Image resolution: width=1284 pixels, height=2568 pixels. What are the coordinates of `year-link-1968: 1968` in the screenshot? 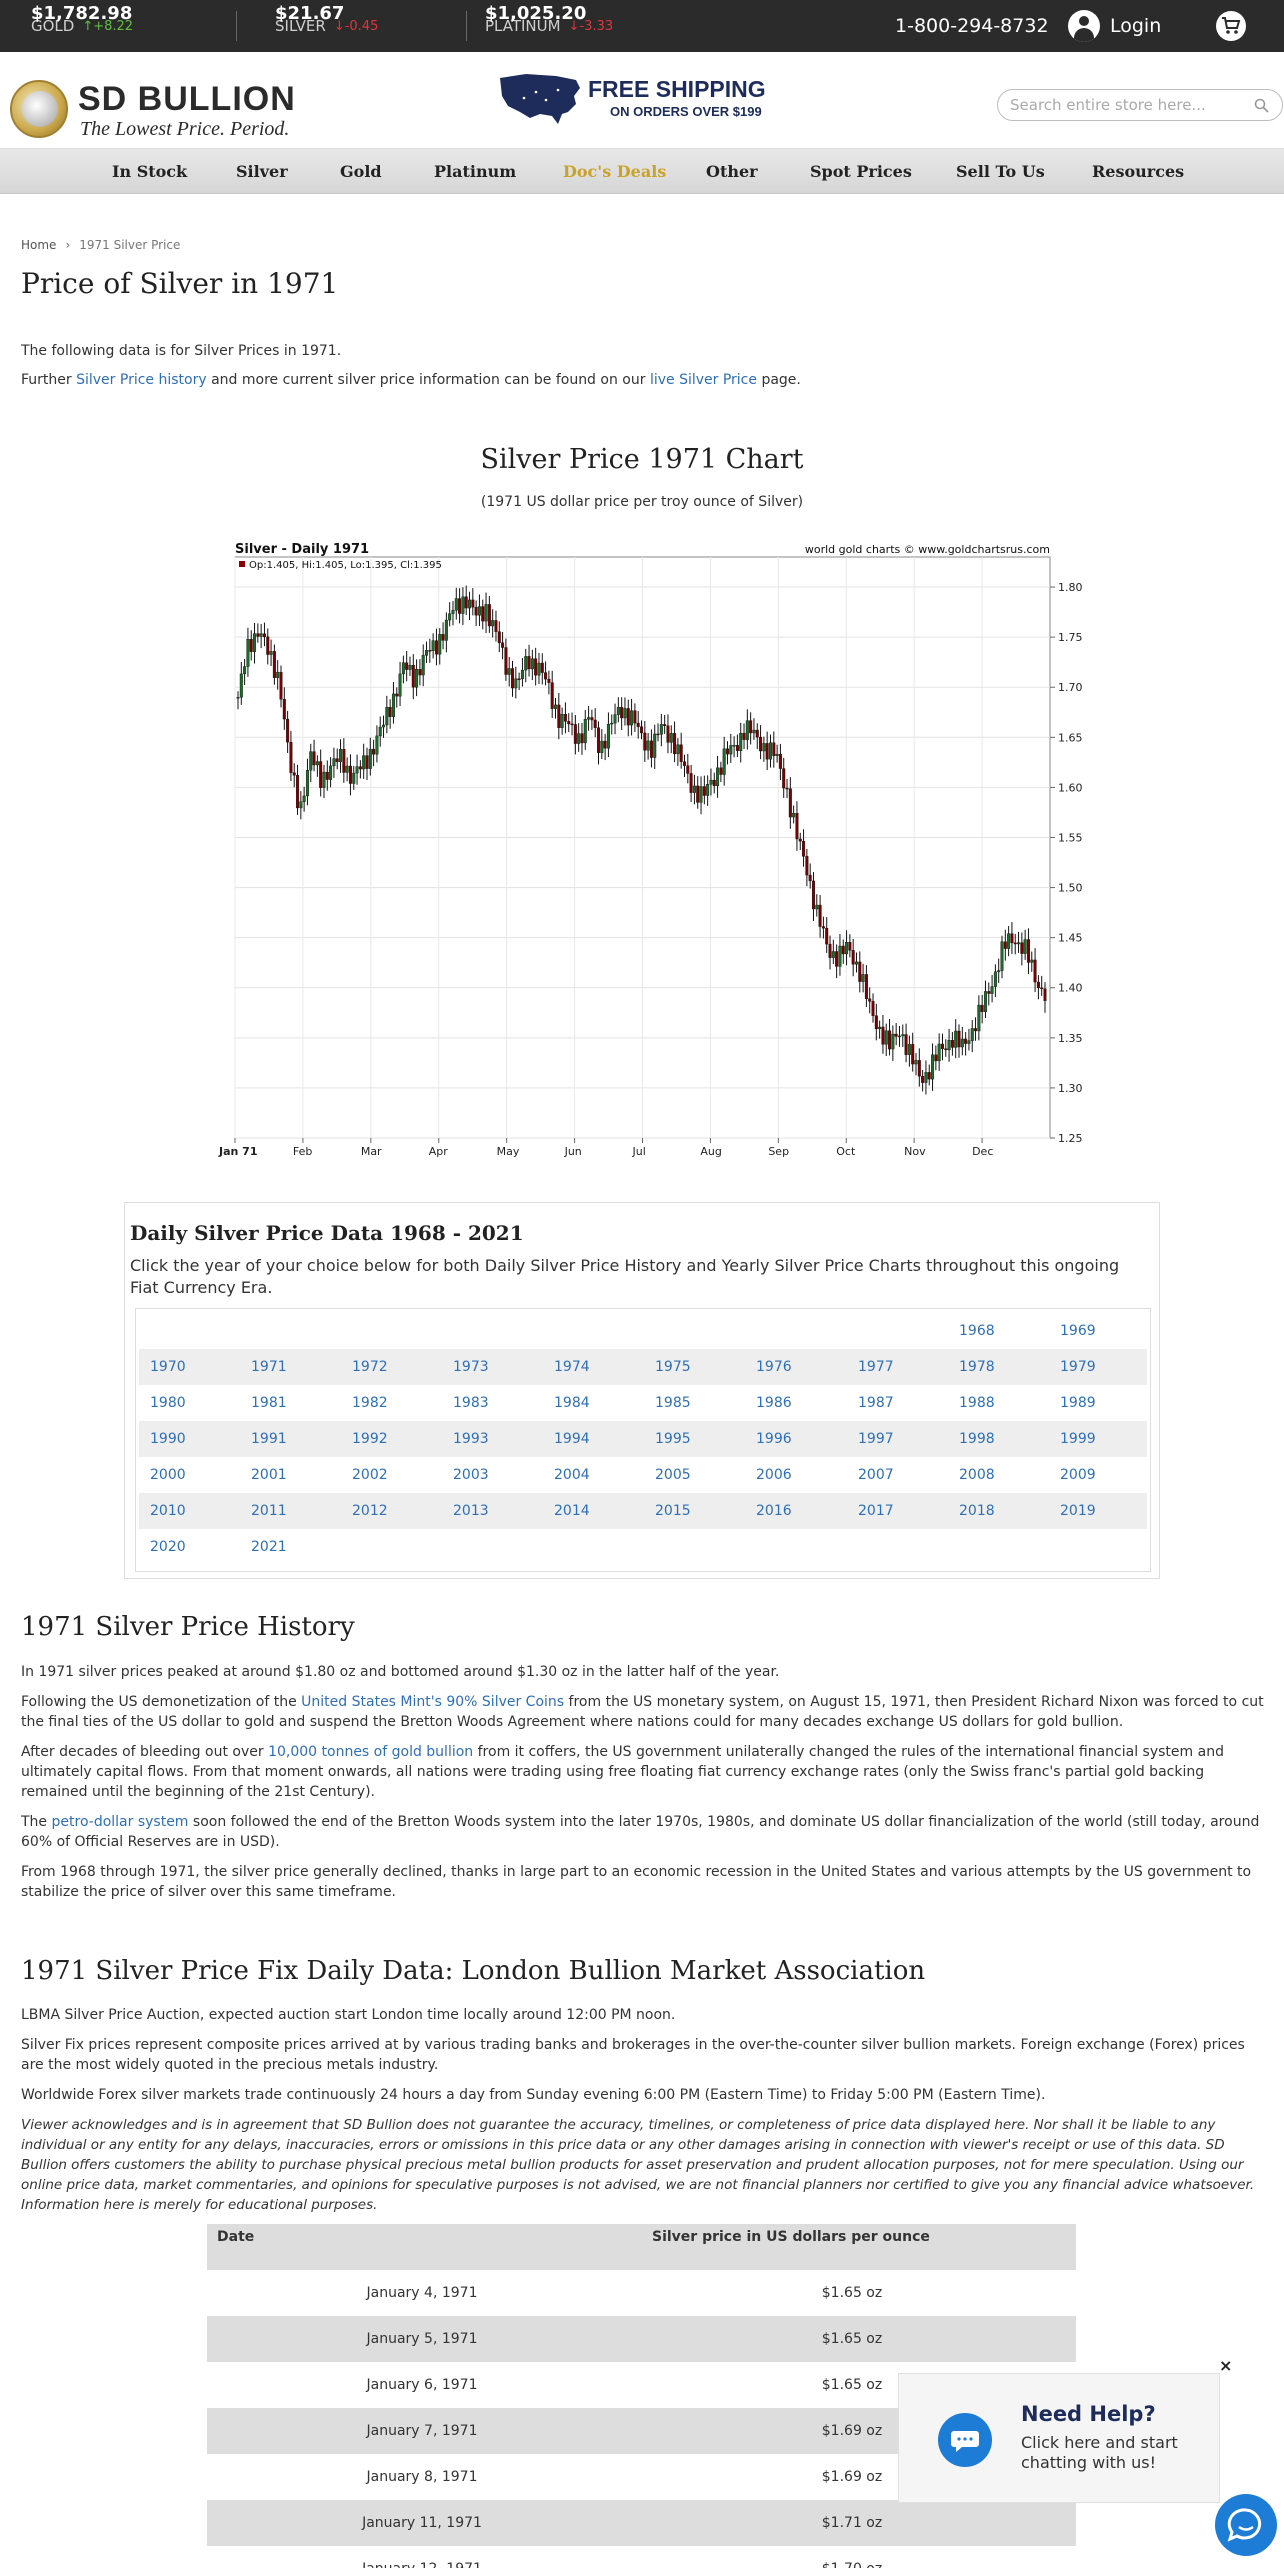 It's located at (977, 1331).